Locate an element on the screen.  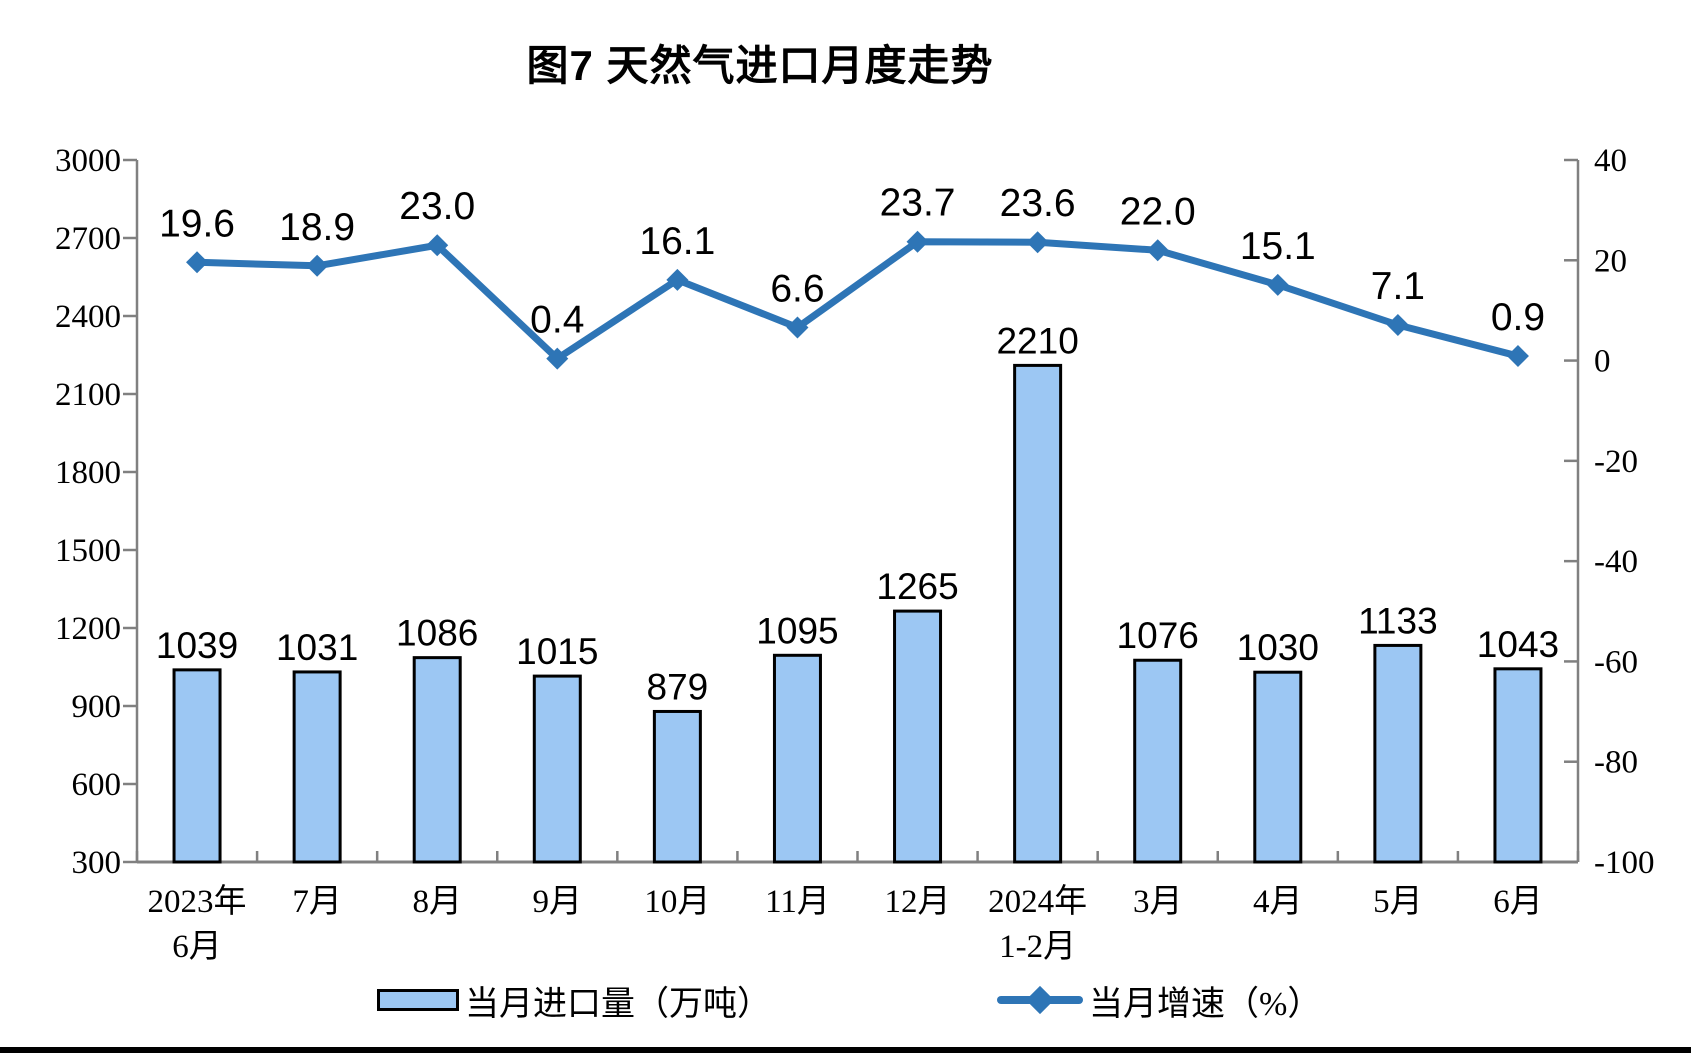
bar-value-label: 1015 is located at coordinates (557, 651).